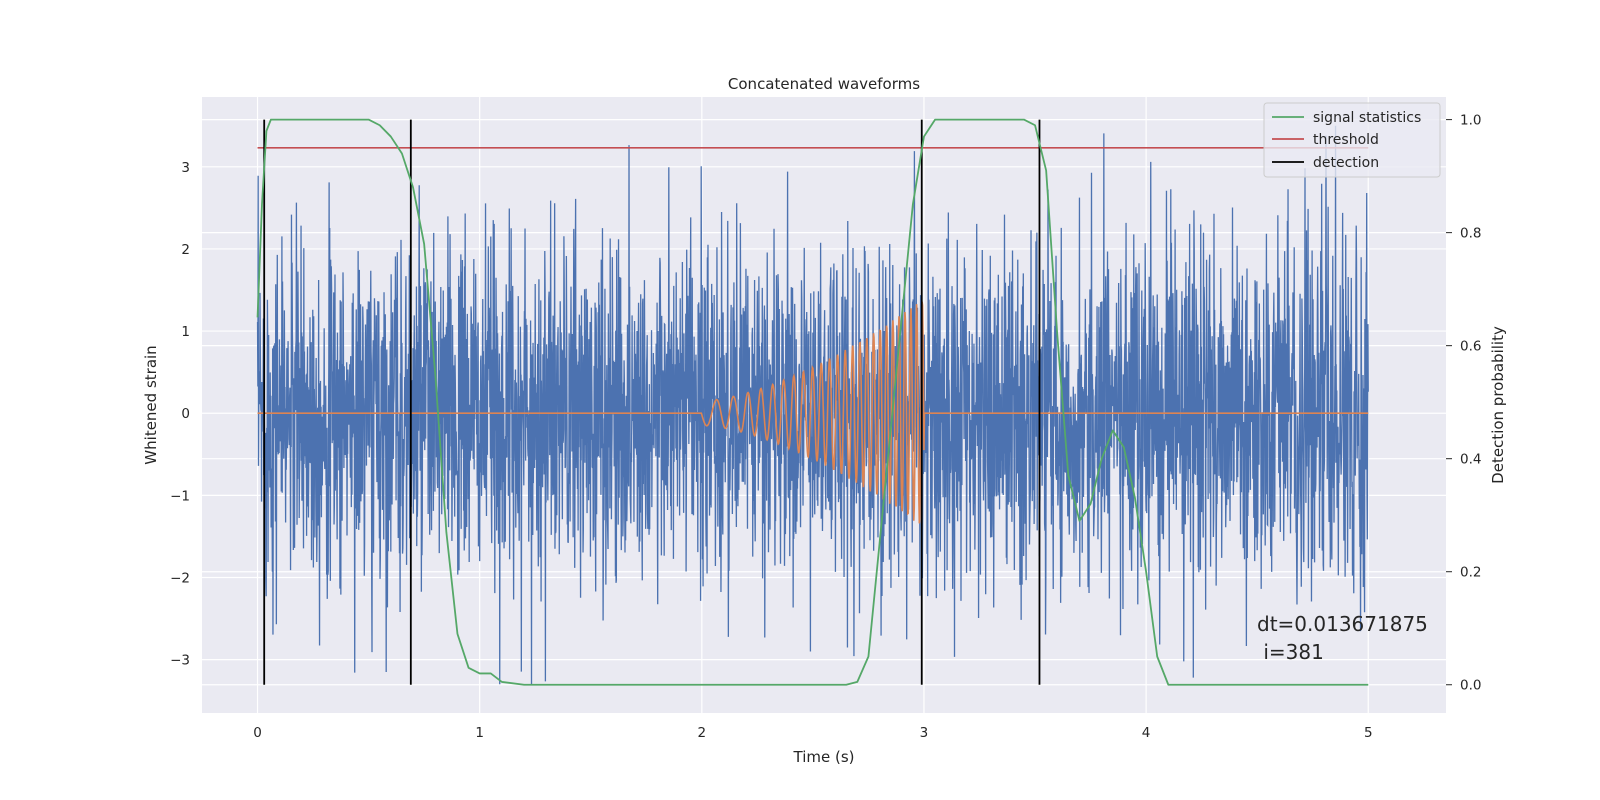 This screenshot has height=800, width=1600. What do you see at coordinates (180, 661) in the screenshot?
I see `y-tick-label: −3` at bounding box center [180, 661].